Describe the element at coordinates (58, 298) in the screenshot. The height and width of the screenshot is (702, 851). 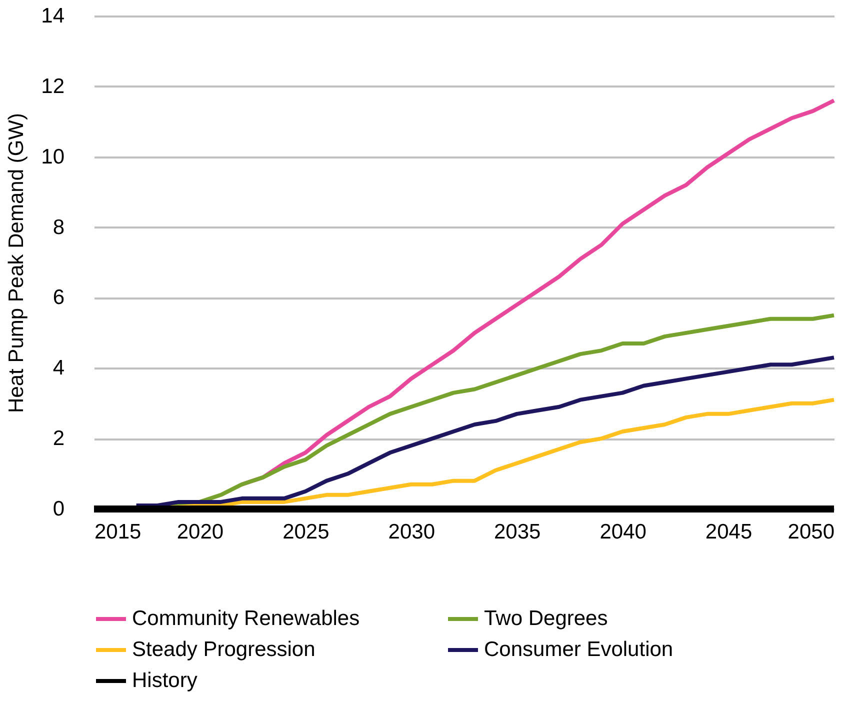
I see `y-tick-label: 6` at that location.